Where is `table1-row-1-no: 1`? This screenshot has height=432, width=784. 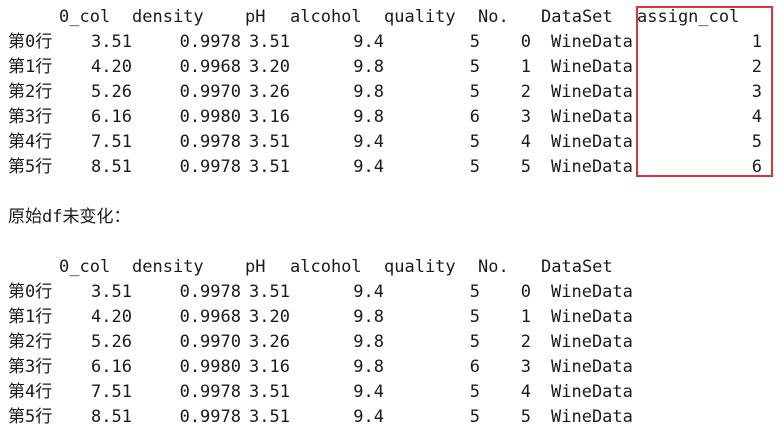 table1-row-1-no: 1 is located at coordinates (525, 67).